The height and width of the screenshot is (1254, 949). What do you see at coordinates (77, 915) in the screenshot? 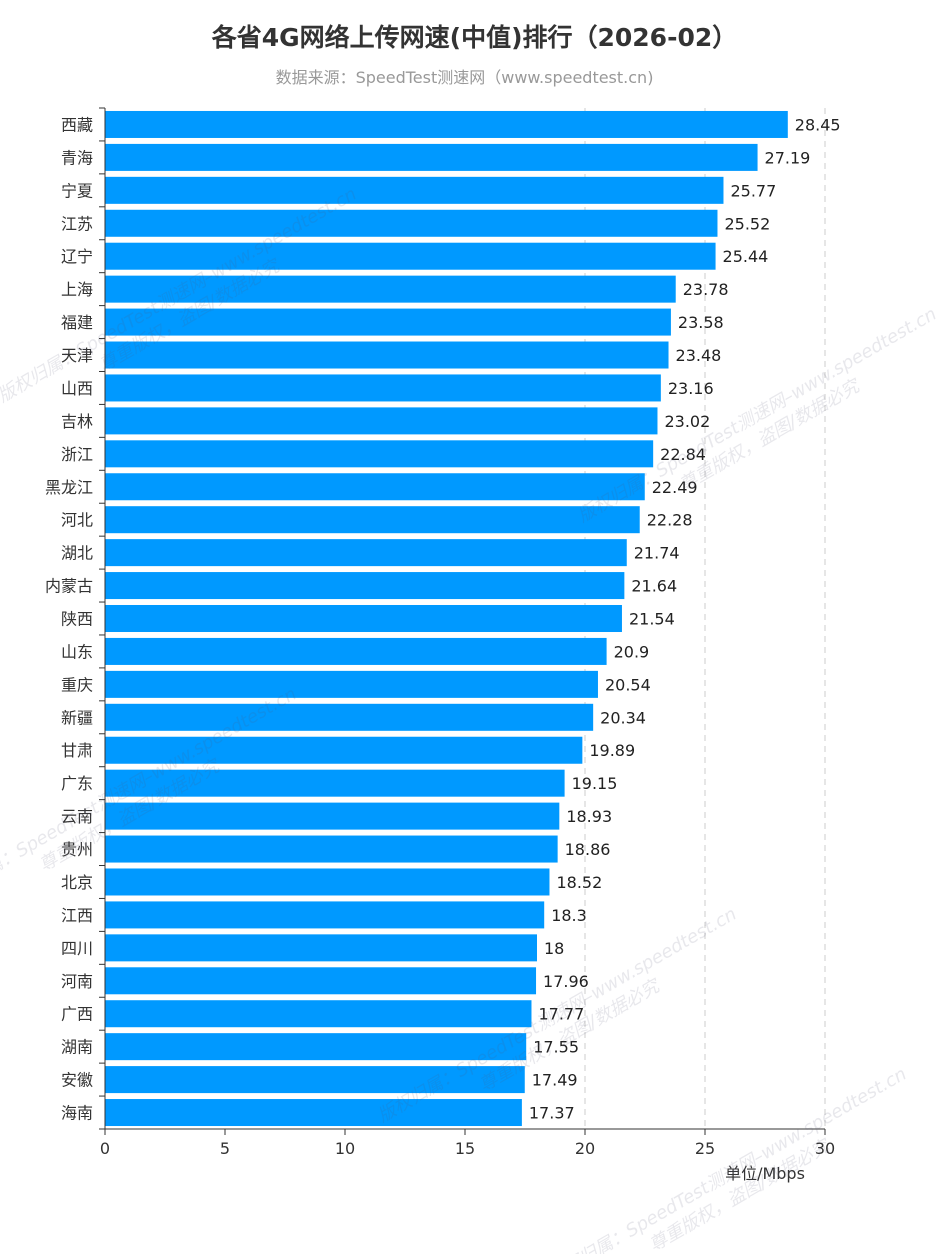
I see `category-label: 江西` at bounding box center [77, 915].